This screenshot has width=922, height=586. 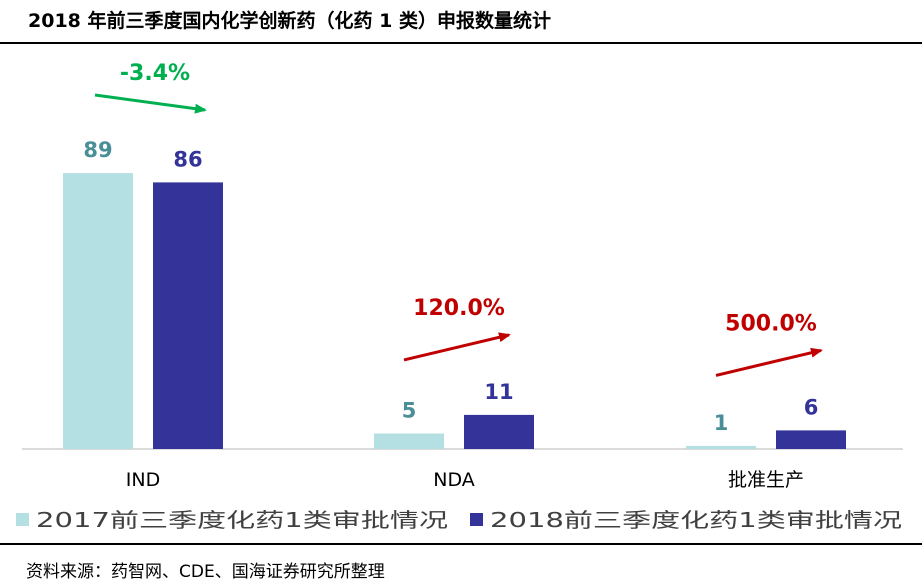 What do you see at coordinates (150, 103) in the screenshot?
I see `change-arrow-IND` at bounding box center [150, 103].